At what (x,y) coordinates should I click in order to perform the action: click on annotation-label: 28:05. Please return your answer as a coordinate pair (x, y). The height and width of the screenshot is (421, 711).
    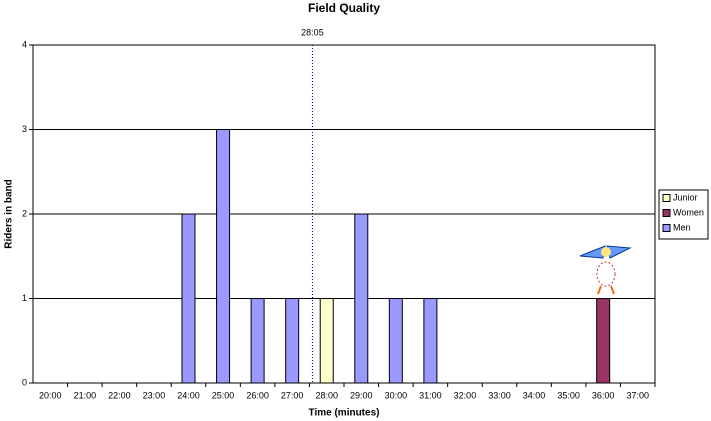
    Looking at the image, I should click on (312, 32).